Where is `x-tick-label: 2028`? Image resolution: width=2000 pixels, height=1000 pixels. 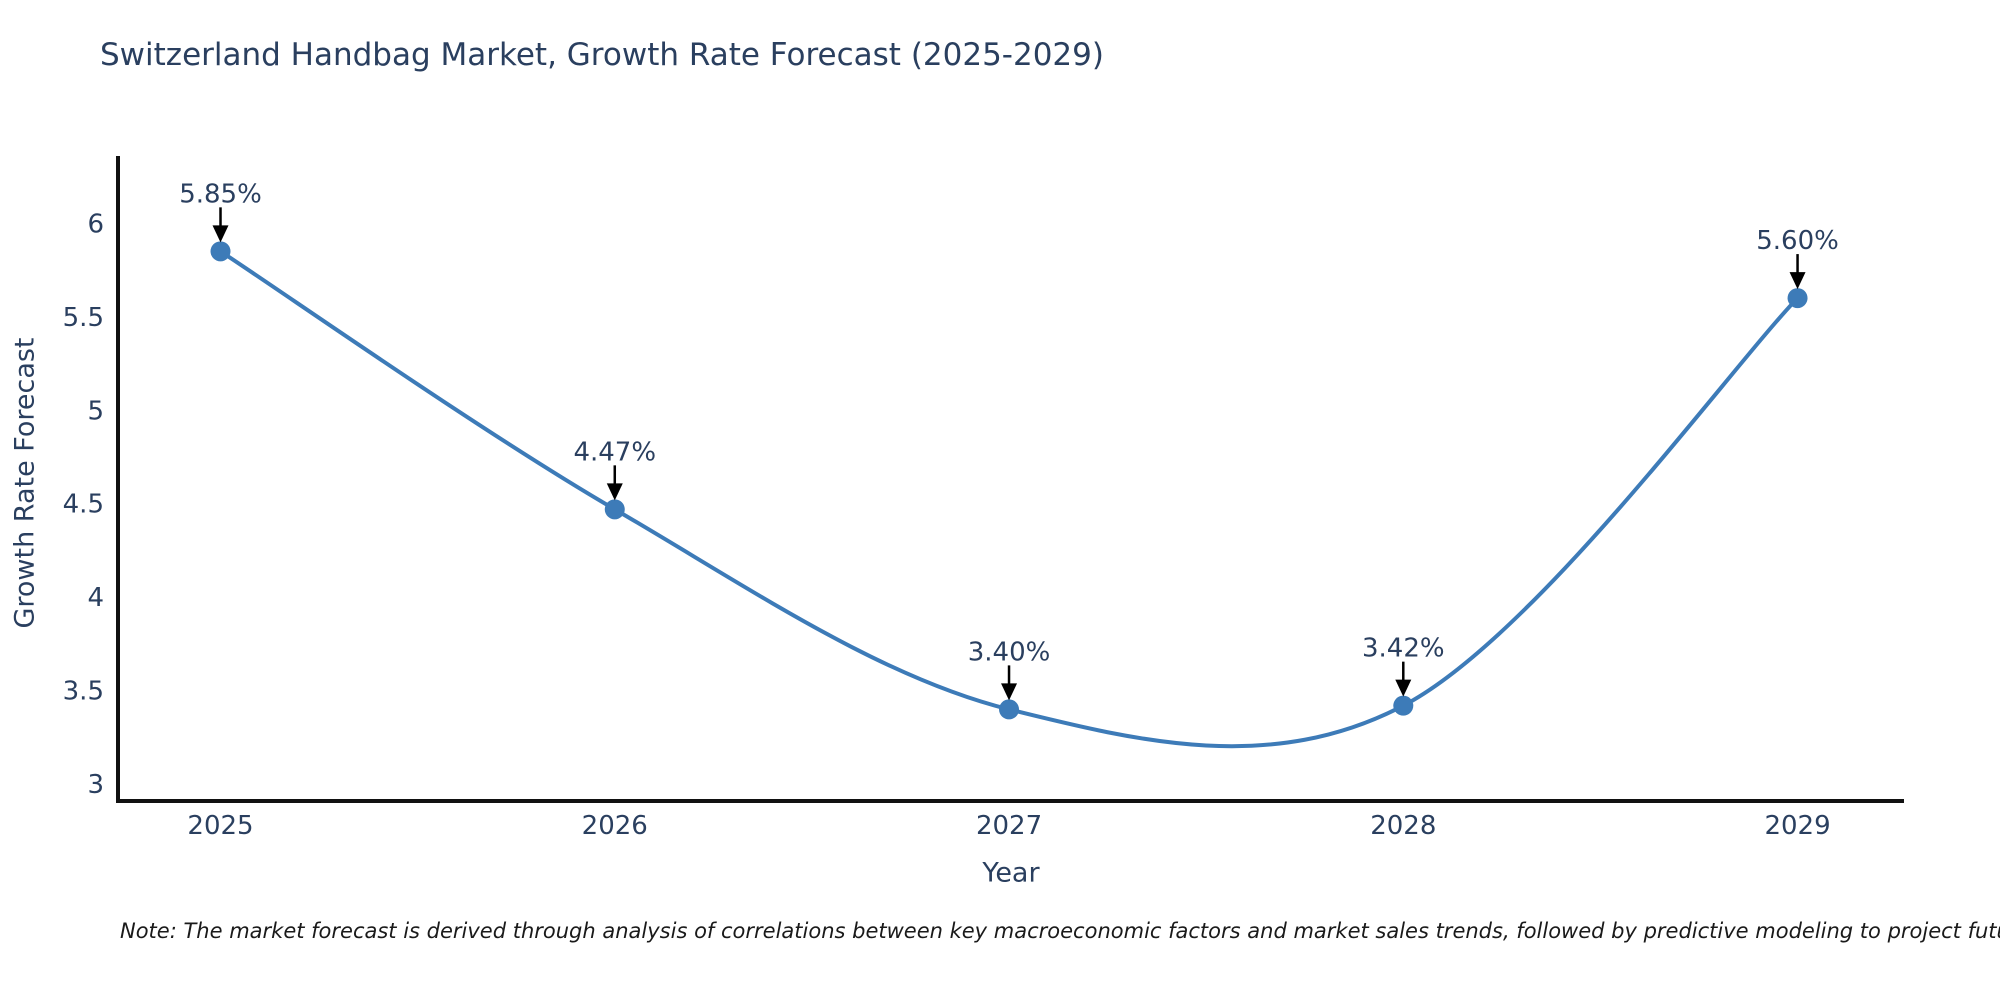 x-tick-label: 2028 is located at coordinates (1403, 826).